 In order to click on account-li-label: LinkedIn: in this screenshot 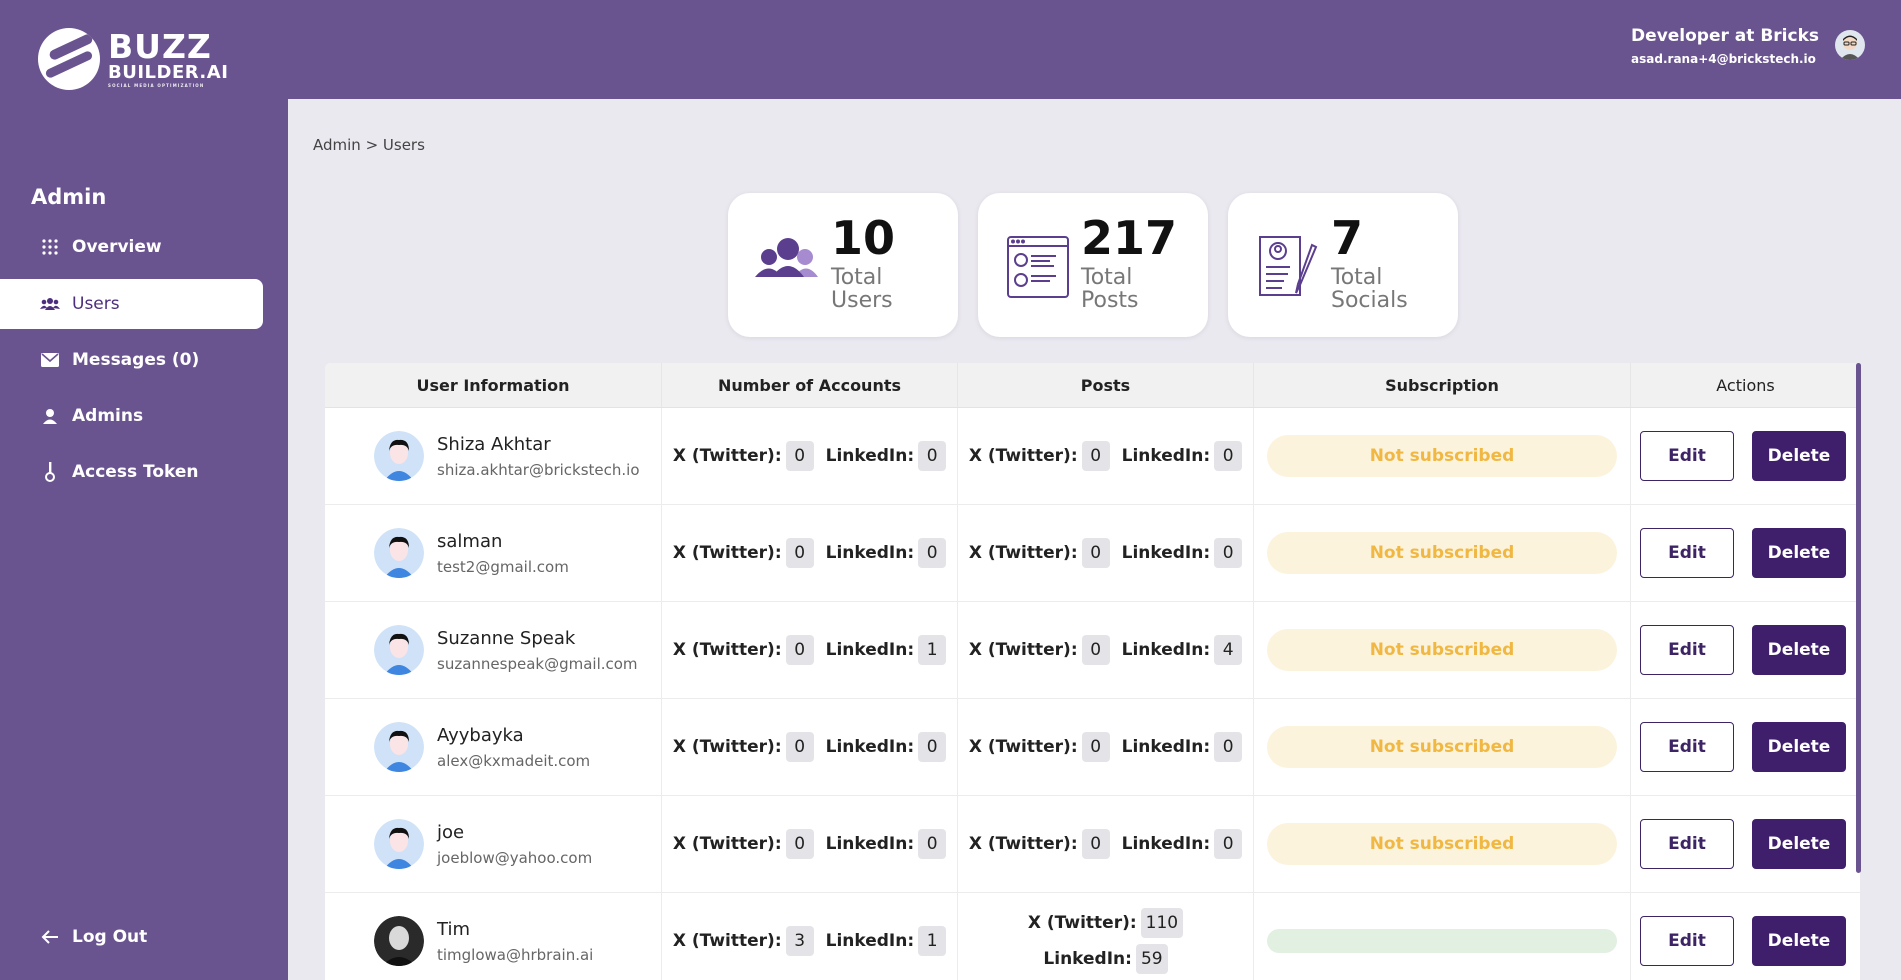, I will do `click(870, 553)`.